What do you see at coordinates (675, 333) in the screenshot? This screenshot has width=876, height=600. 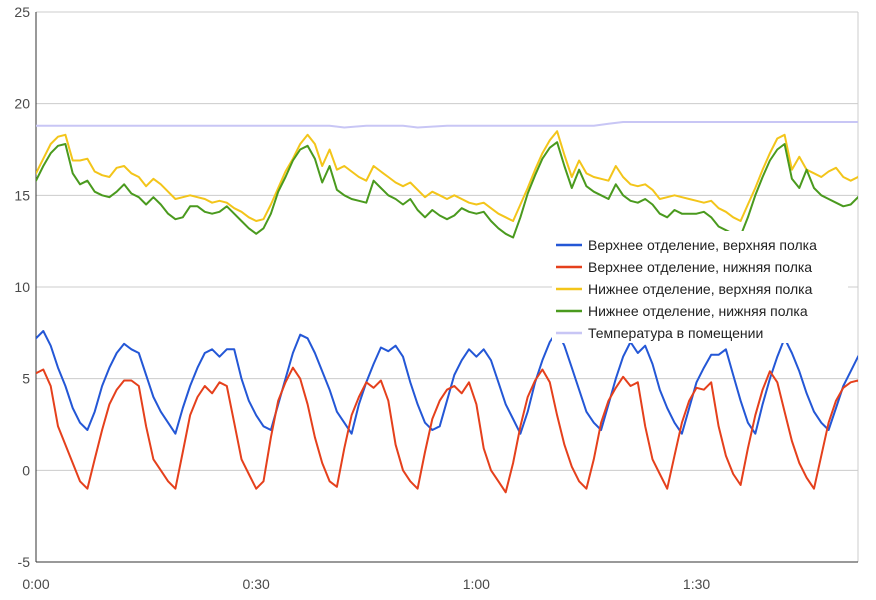 I see `legend-label: Температура в помещении` at bounding box center [675, 333].